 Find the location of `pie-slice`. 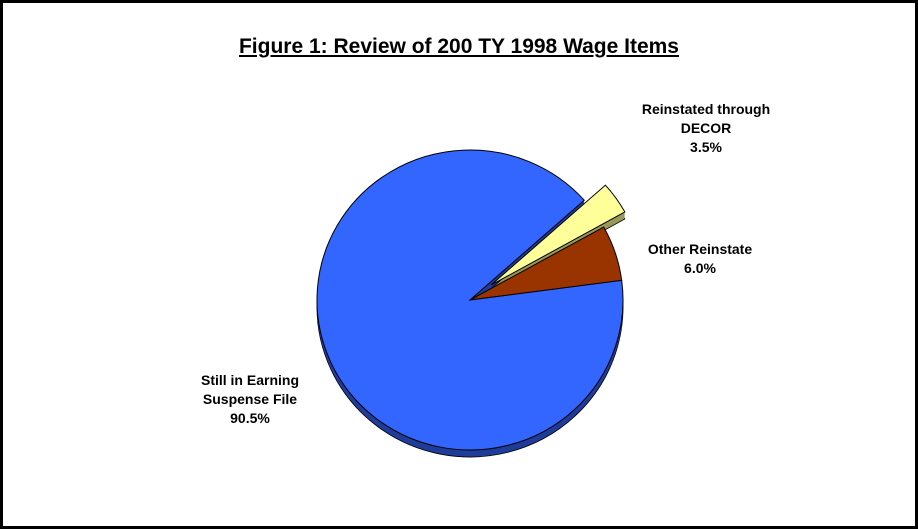

pie-slice is located at coordinates (558, 235).